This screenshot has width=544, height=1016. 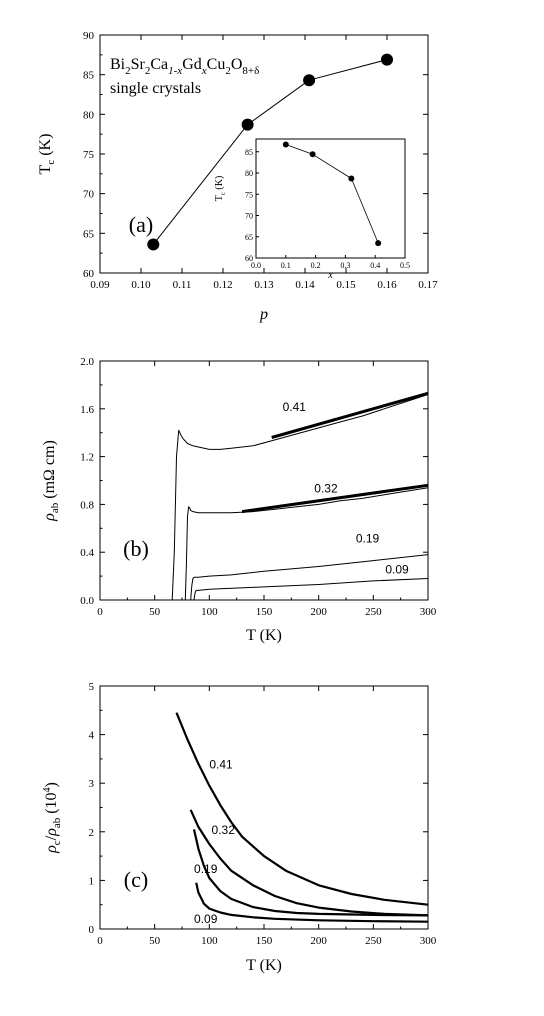 What do you see at coordinates (57, 822) in the screenshot?
I see `panel-c-y-label-sub: ab` at bounding box center [57, 822].